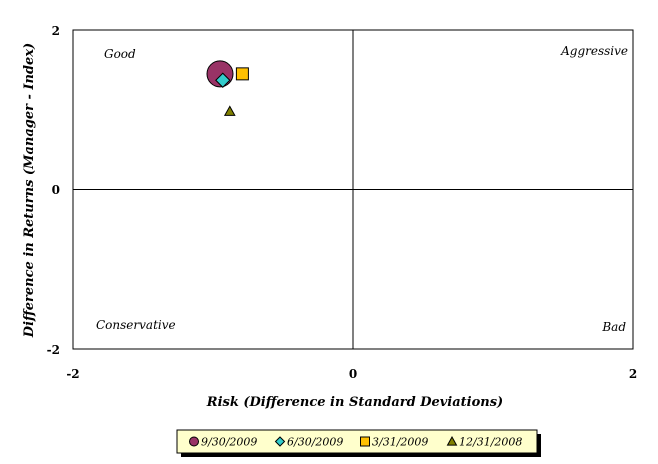  I want to click on y-tick-bottom: -2, so click(53, 350).